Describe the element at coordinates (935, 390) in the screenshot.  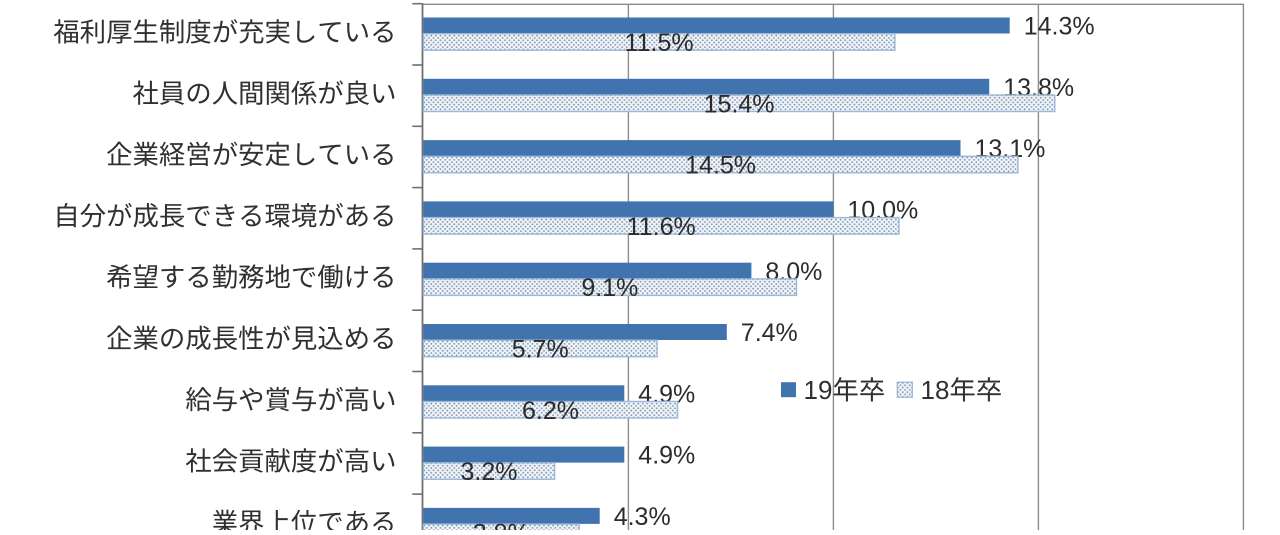
I see `svg-text: 18` at that location.